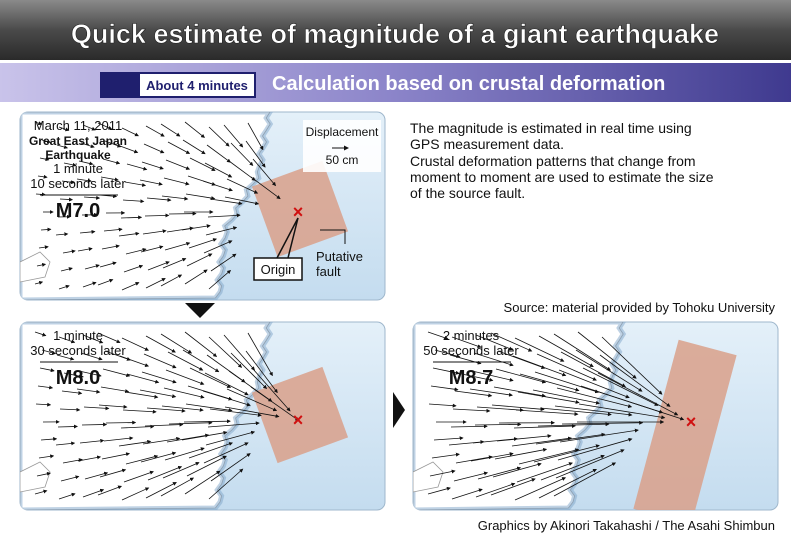 This screenshot has height=537, width=791. I want to click on panel-text: 50 seconds later, so click(471, 350).